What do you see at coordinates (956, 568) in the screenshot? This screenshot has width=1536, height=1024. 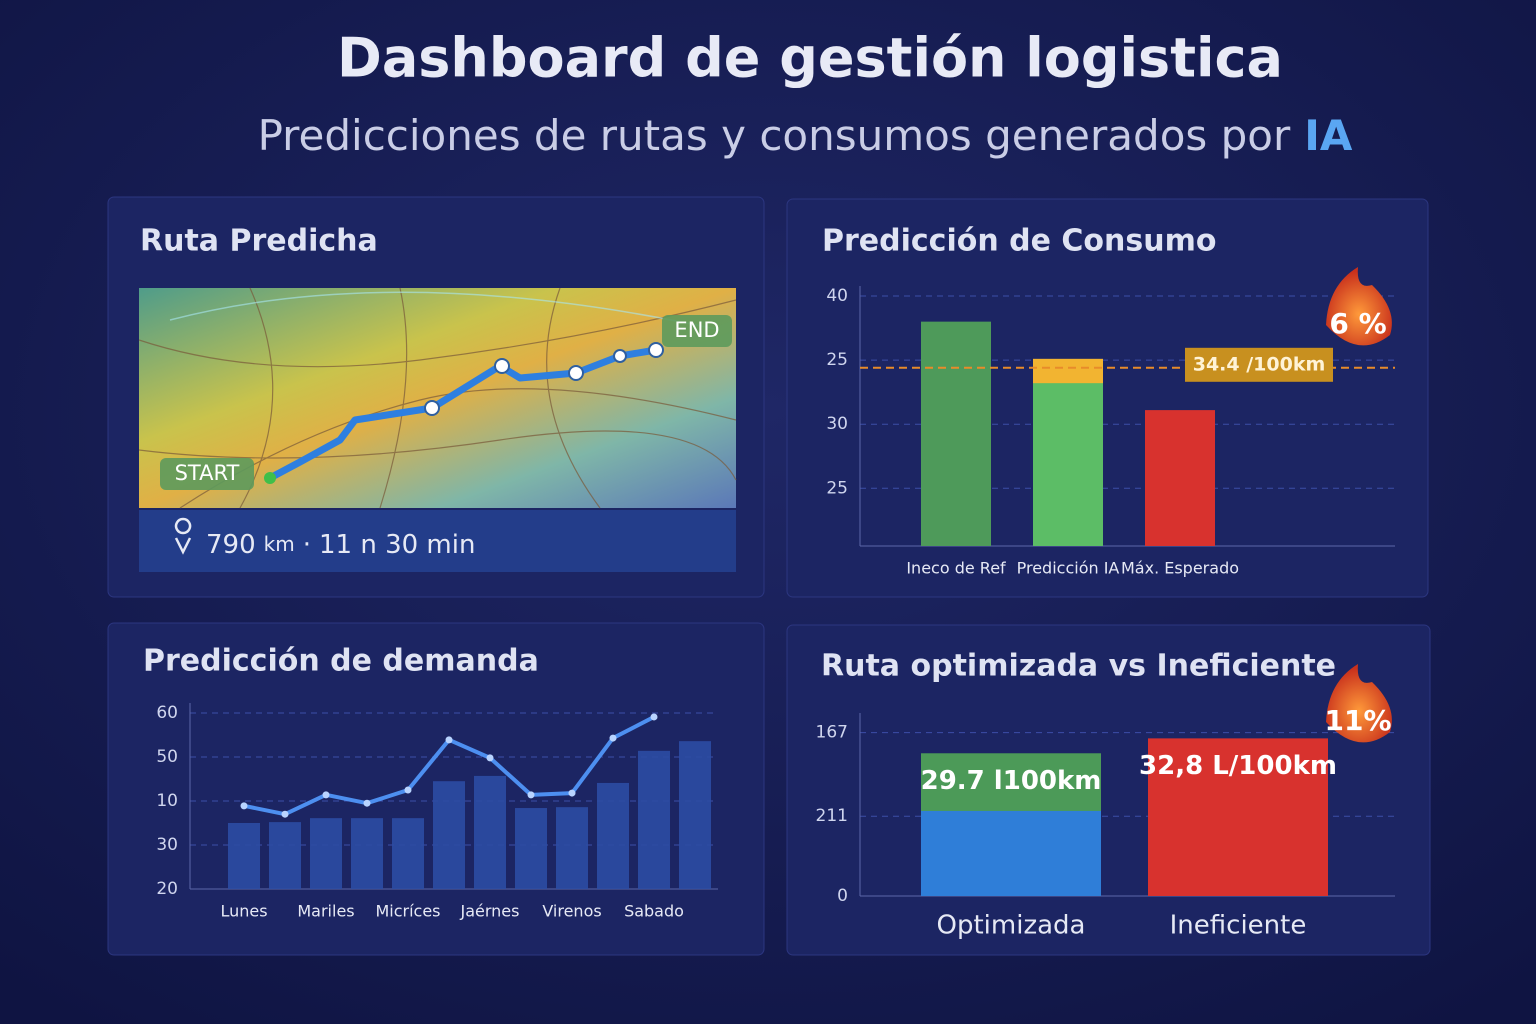 I see `x-tick-label: Ineco de Ref` at bounding box center [956, 568].